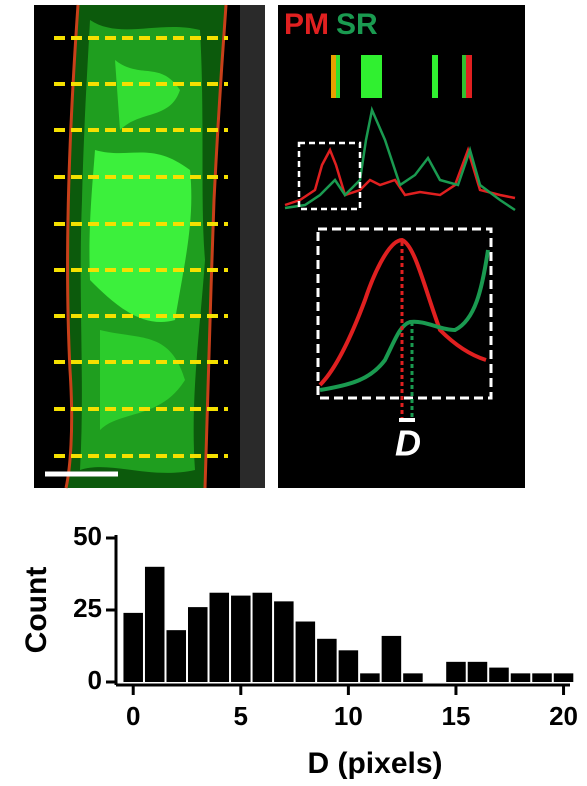 The image size is (587, 786). I want to click on sr-label: SR, so click(357, 24).